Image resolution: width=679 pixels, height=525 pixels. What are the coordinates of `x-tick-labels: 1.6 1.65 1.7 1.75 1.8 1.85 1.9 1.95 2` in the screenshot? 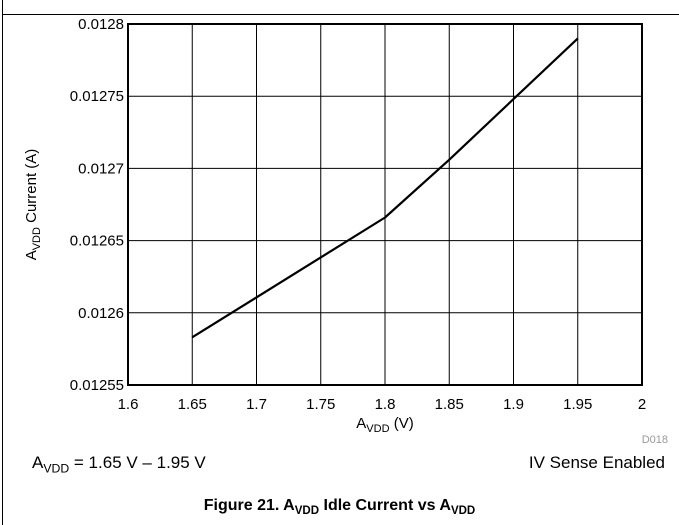 It's located at (382, 404).